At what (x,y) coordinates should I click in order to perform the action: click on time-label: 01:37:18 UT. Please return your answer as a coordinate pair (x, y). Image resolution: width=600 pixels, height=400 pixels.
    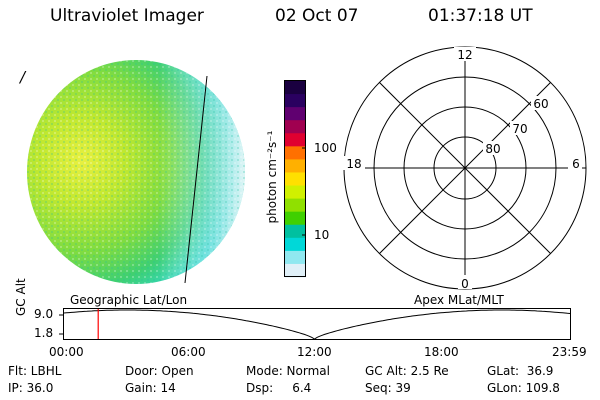
    Looking at the image, I should click on (480, 16).